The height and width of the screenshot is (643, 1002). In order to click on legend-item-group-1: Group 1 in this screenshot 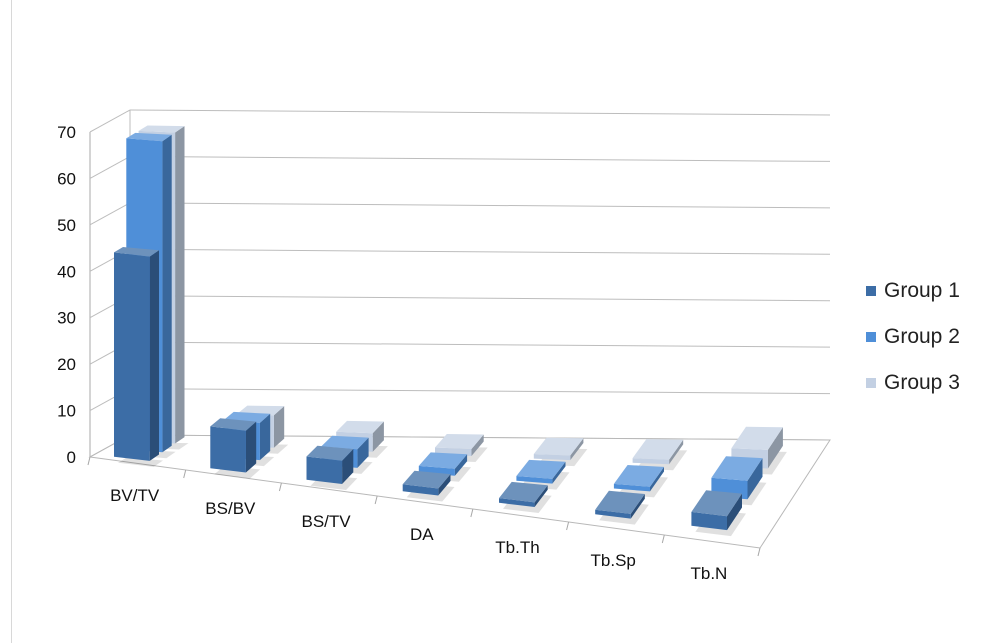, I will do `click(913, 291)`.